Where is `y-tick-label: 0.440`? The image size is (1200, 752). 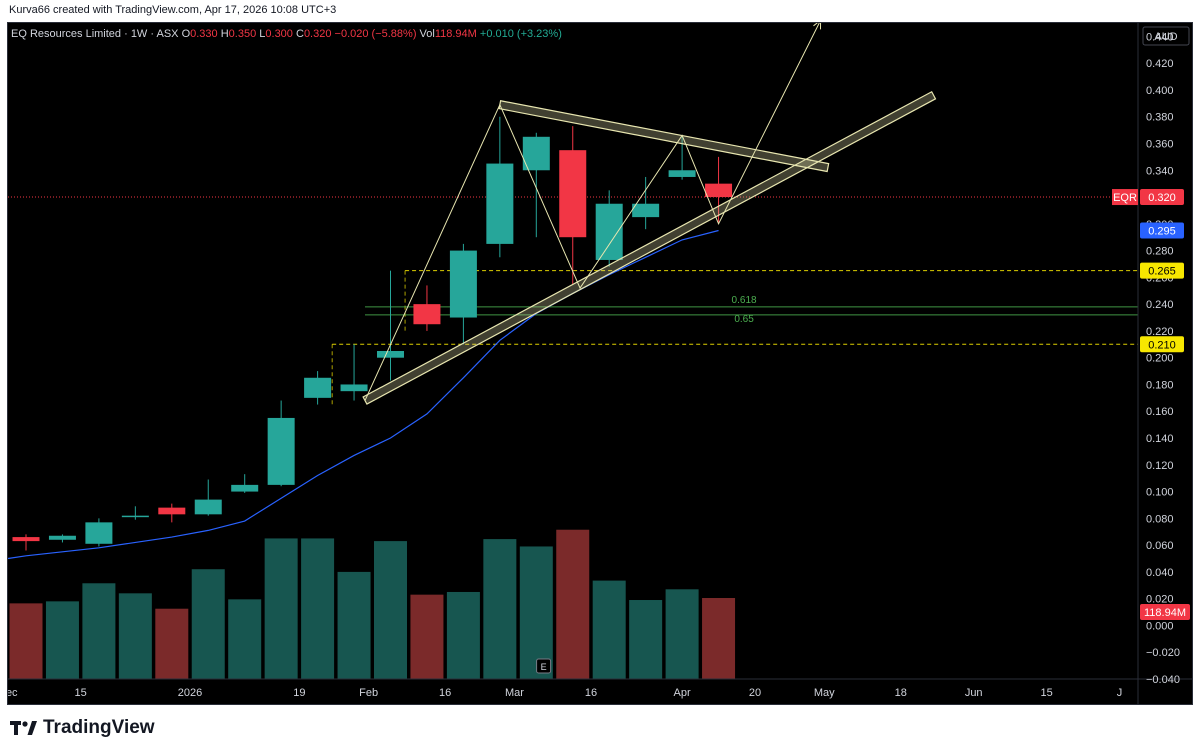 y-tick-label: 0.440 is located at coordinates (1160, 37).